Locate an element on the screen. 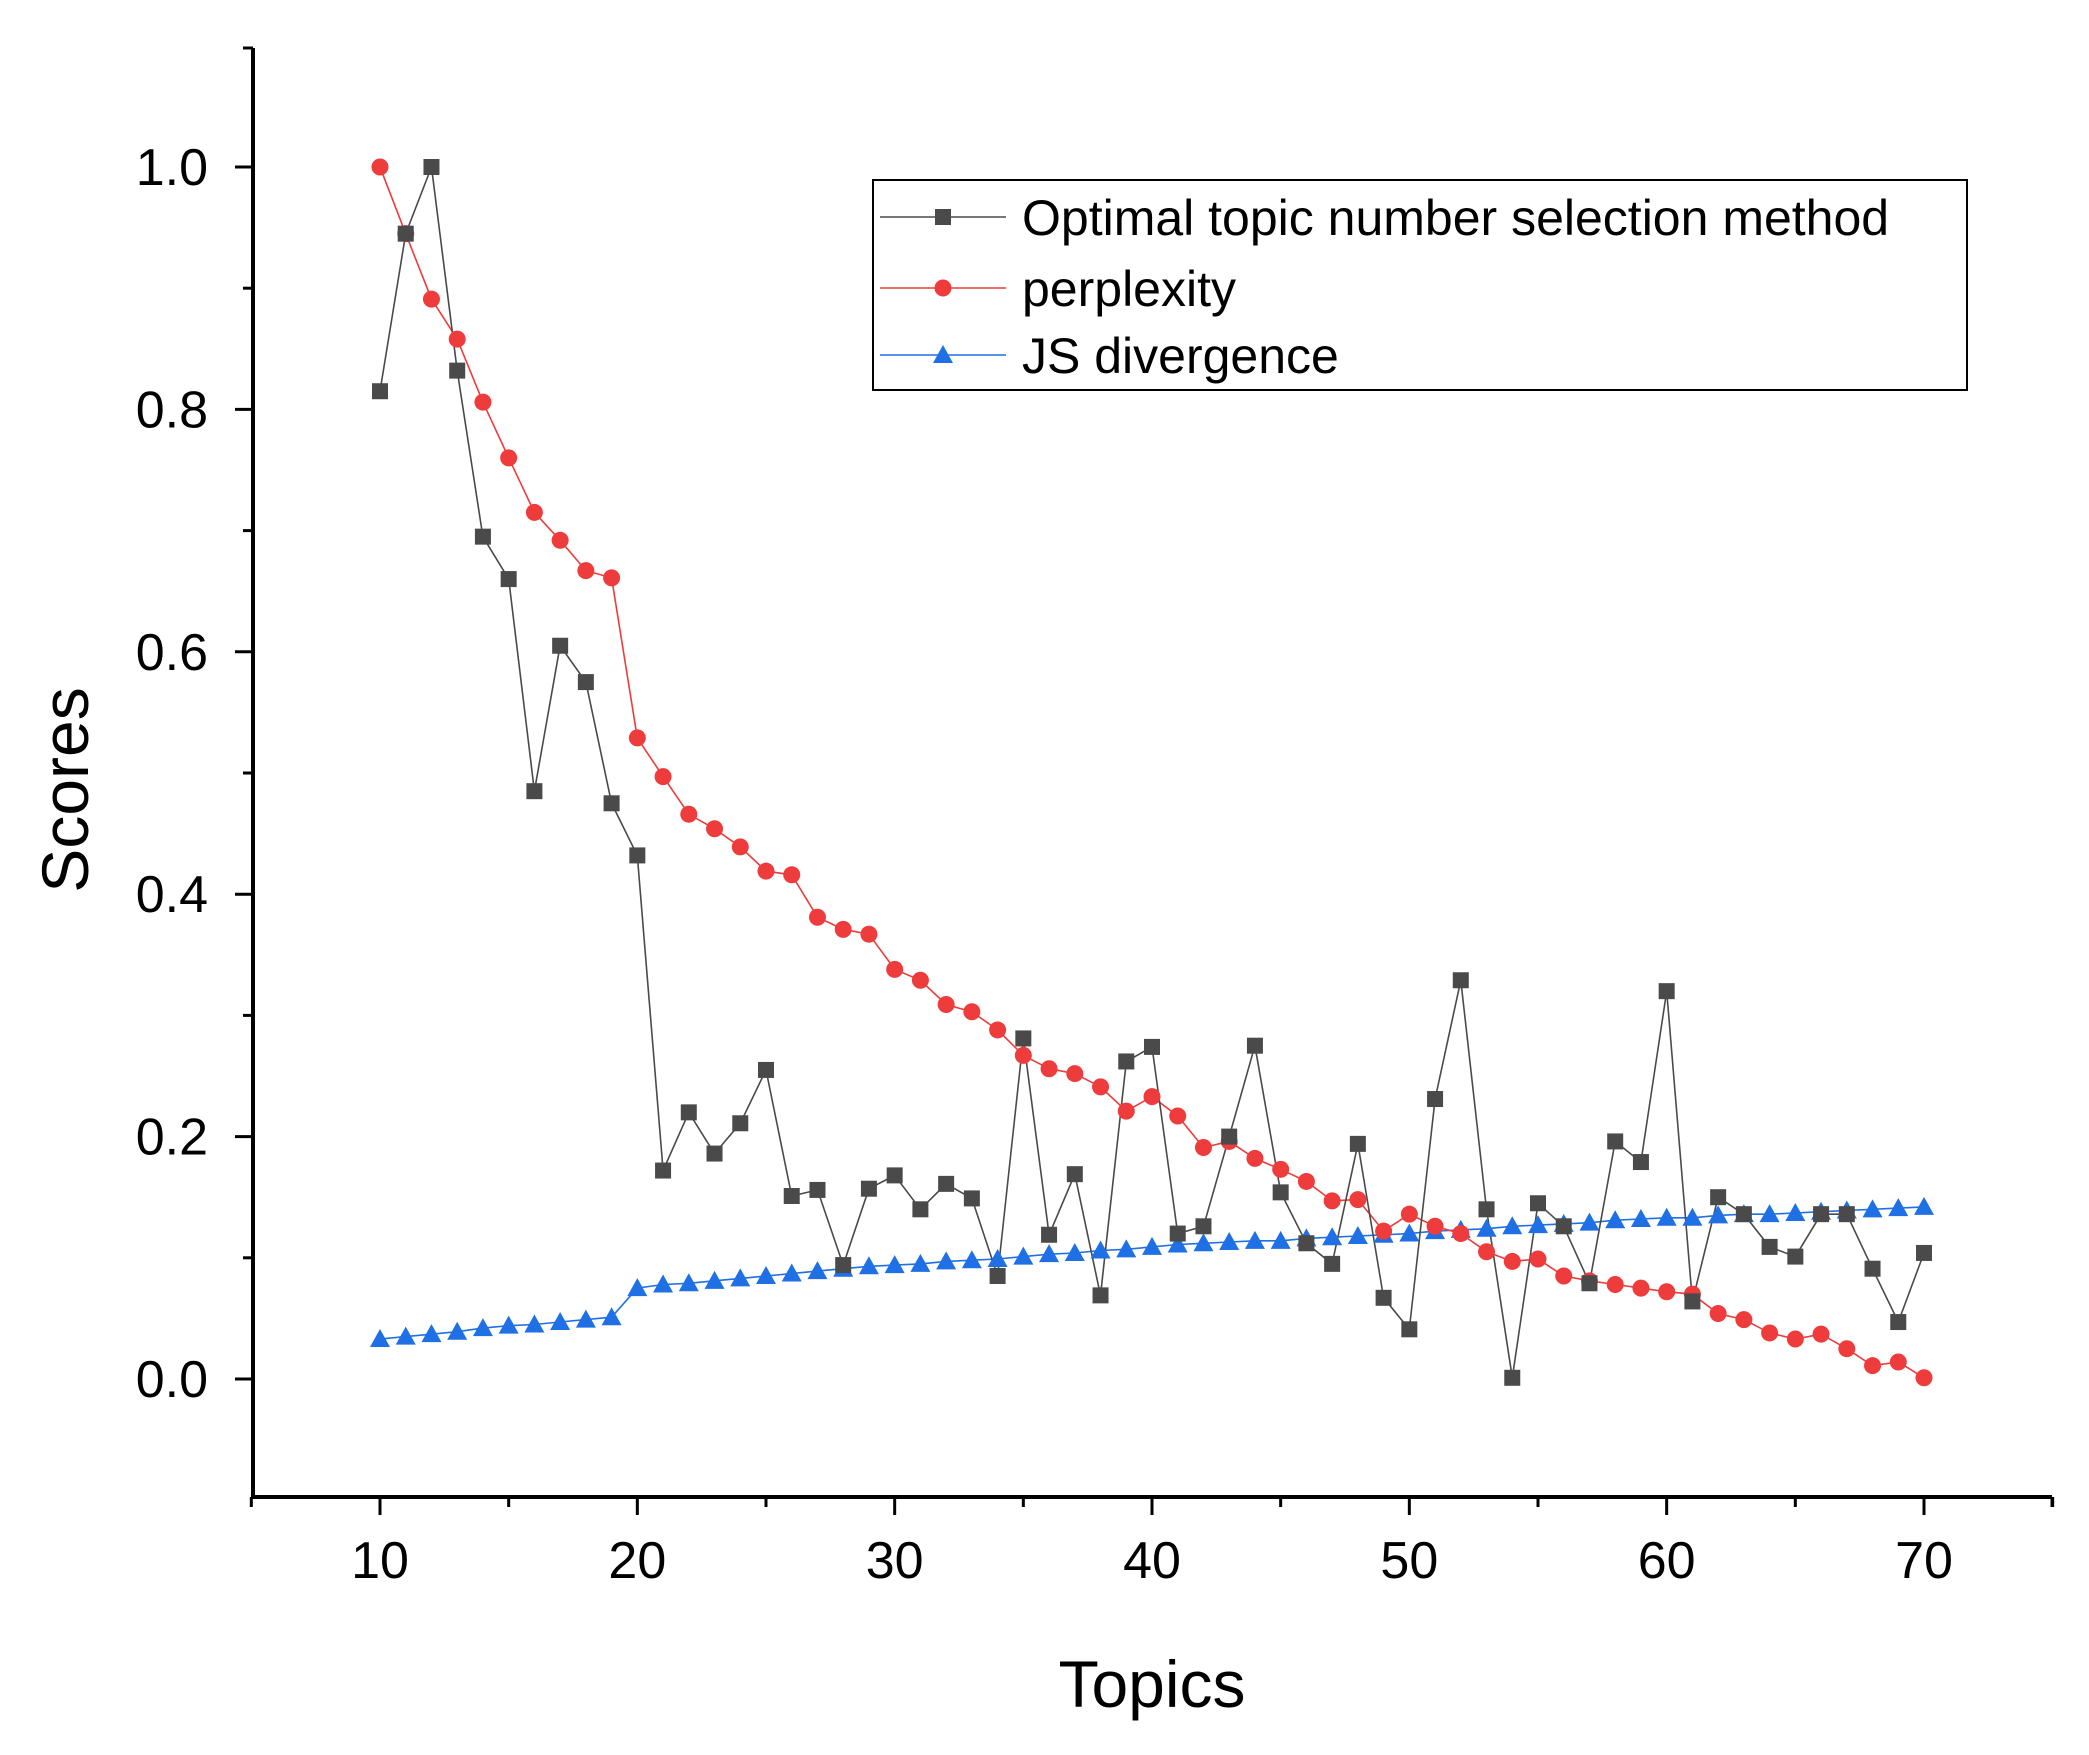 Image resolution: width=2089 pixels, height=1755 pixels. legend-marker-triangle is located at coordinates (943, 354).